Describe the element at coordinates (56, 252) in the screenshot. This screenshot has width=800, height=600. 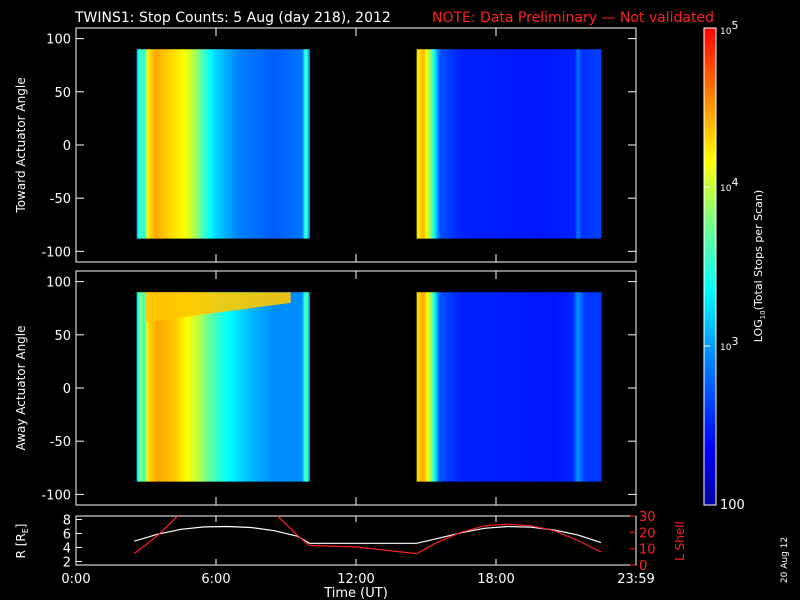
I see `y-tick-label: -100` at that location.